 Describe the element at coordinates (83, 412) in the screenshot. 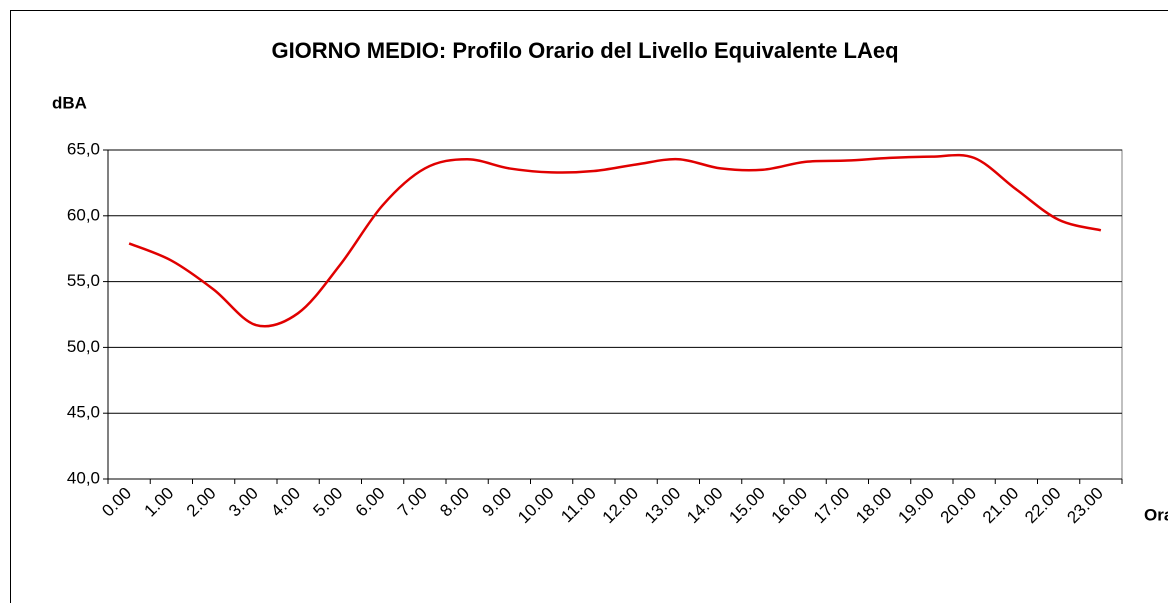

I see `y-tick-label: 45,0` at that location.